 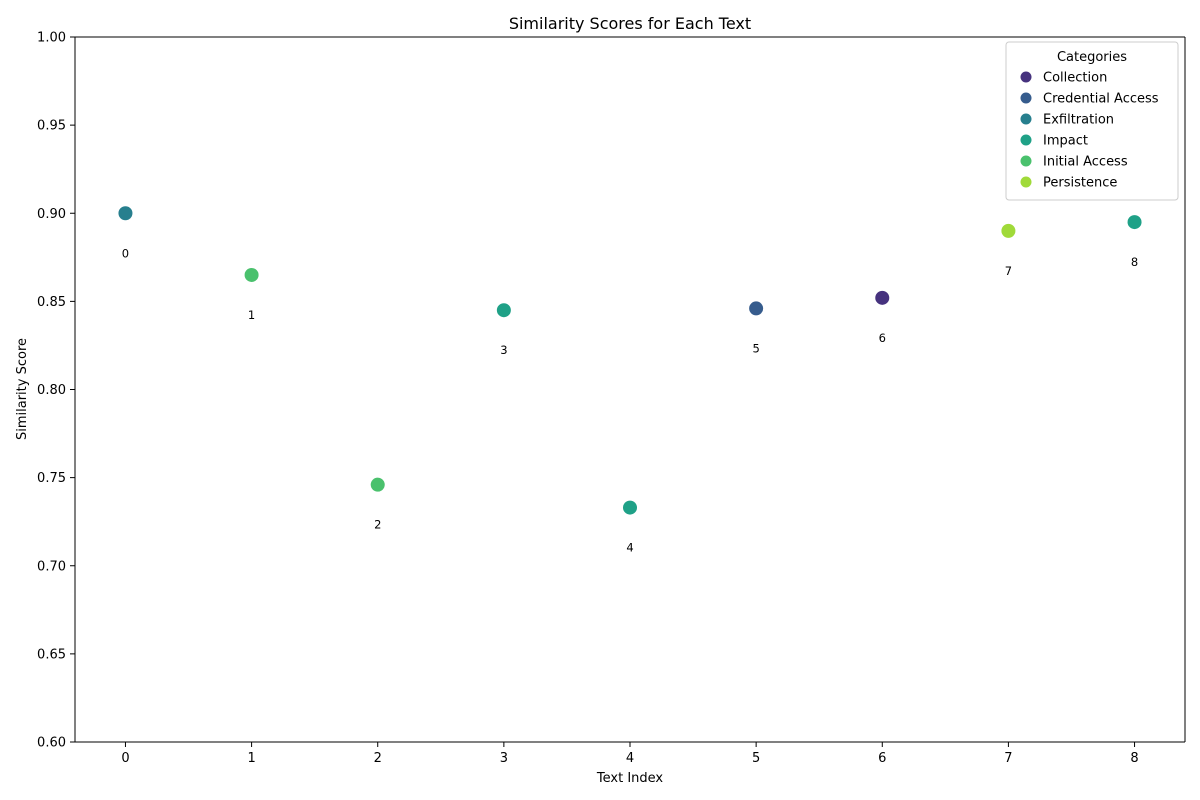 What do you see at coordinates (125, 253) in the screenshot?
I see `data-point-label: 0` at bounding box center [125, 253].